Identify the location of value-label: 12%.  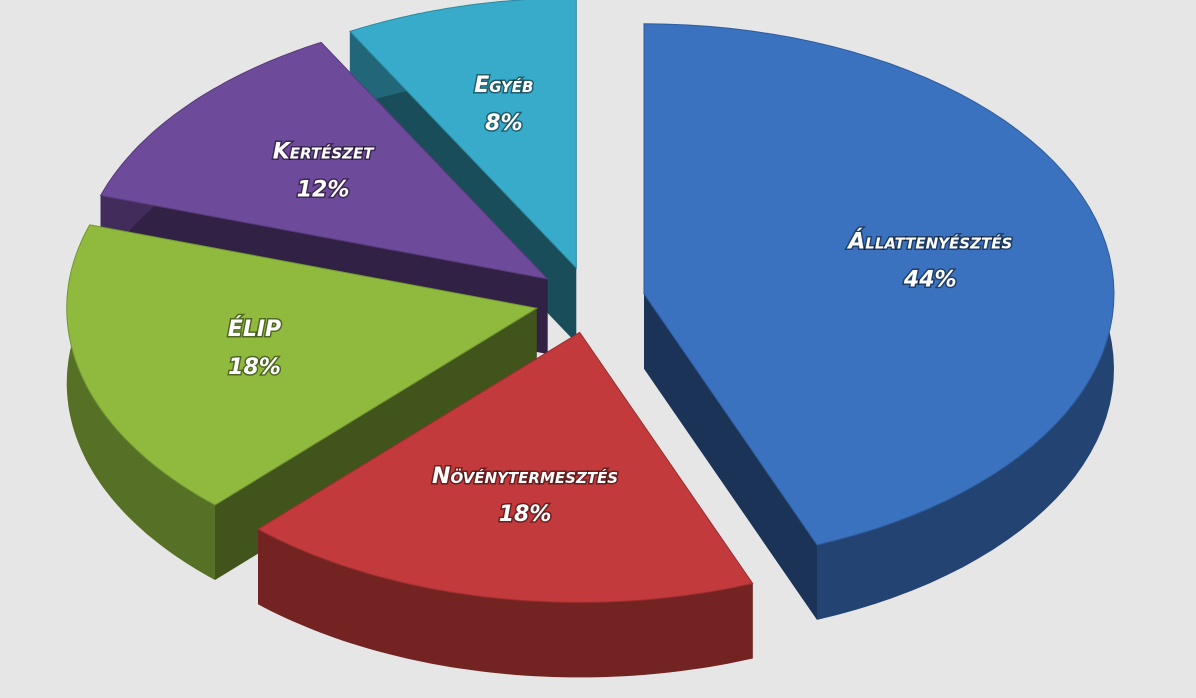
(323, 189).